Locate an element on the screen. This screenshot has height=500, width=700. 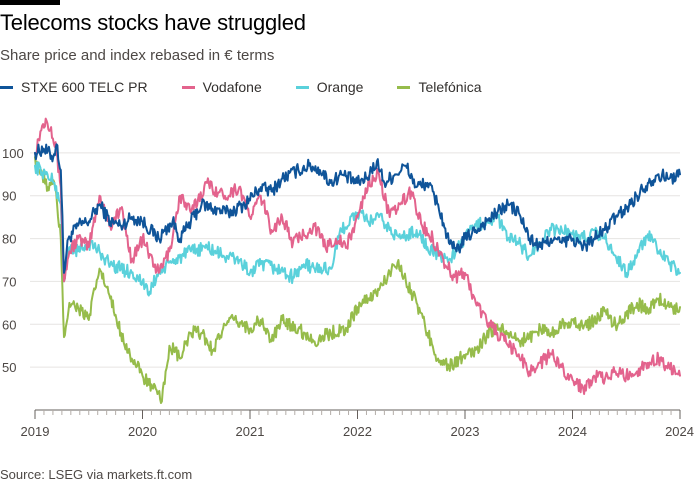
chart-title: Telecoms stocks have struggled is located at coordinates (153, 22).